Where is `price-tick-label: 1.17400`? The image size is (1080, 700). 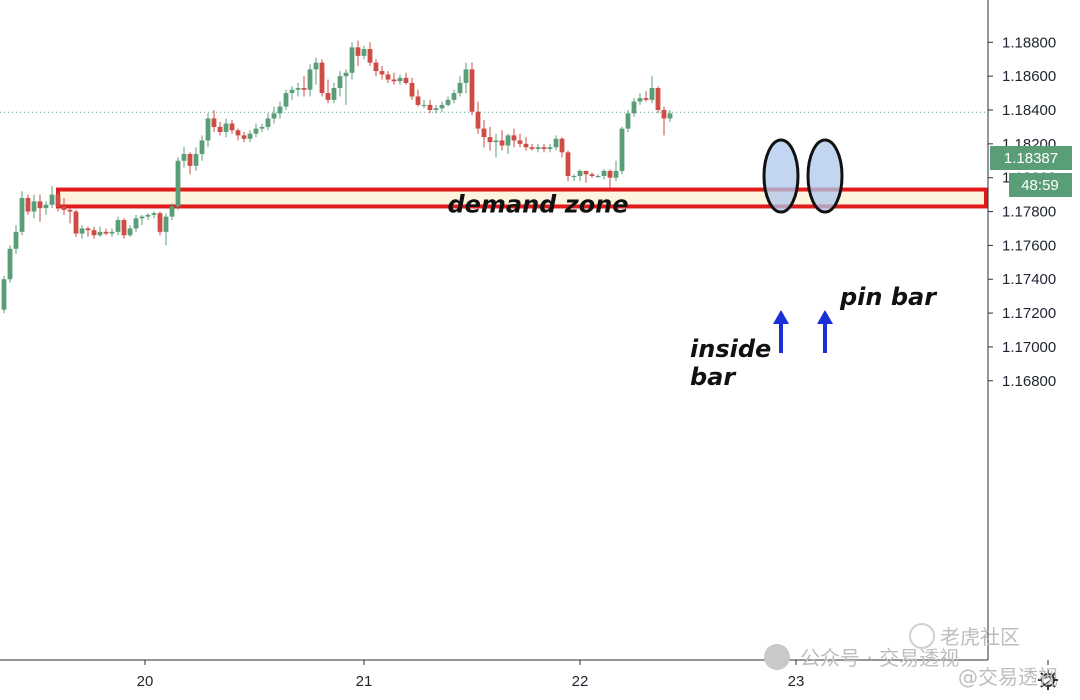 price-tick-label: 1.17400 is located at coordinates (1029, 279).